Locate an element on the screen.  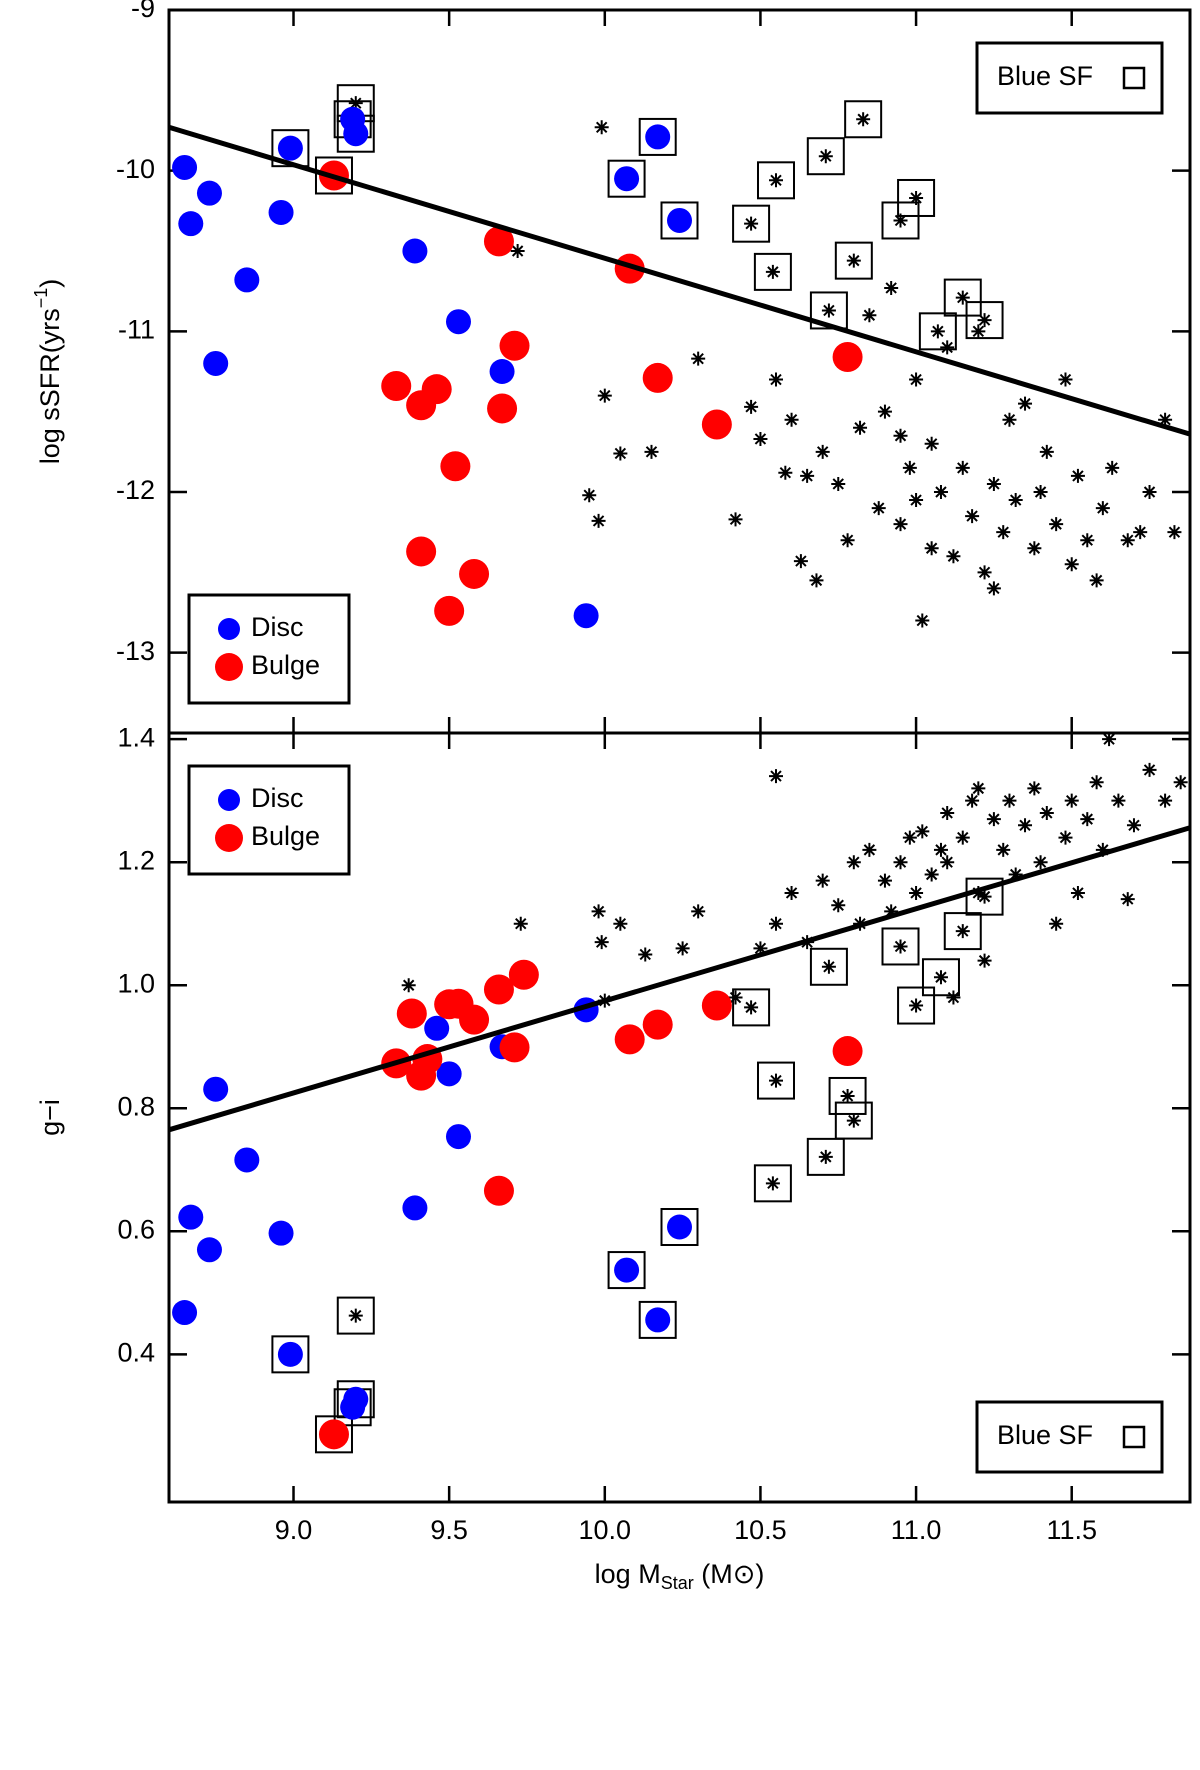
y-tick-label: -11 is located at coordinates (136, 329).